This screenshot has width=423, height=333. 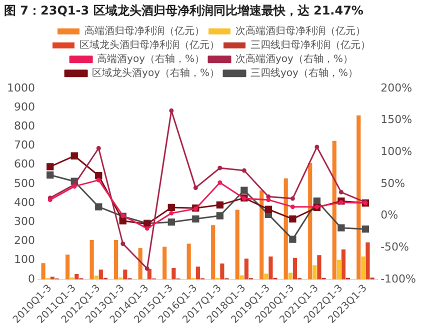 What do you see at coordinates (24, 107) in the screenshot?
I see `y-tick-label: 900` at bounding box center [24, 107].